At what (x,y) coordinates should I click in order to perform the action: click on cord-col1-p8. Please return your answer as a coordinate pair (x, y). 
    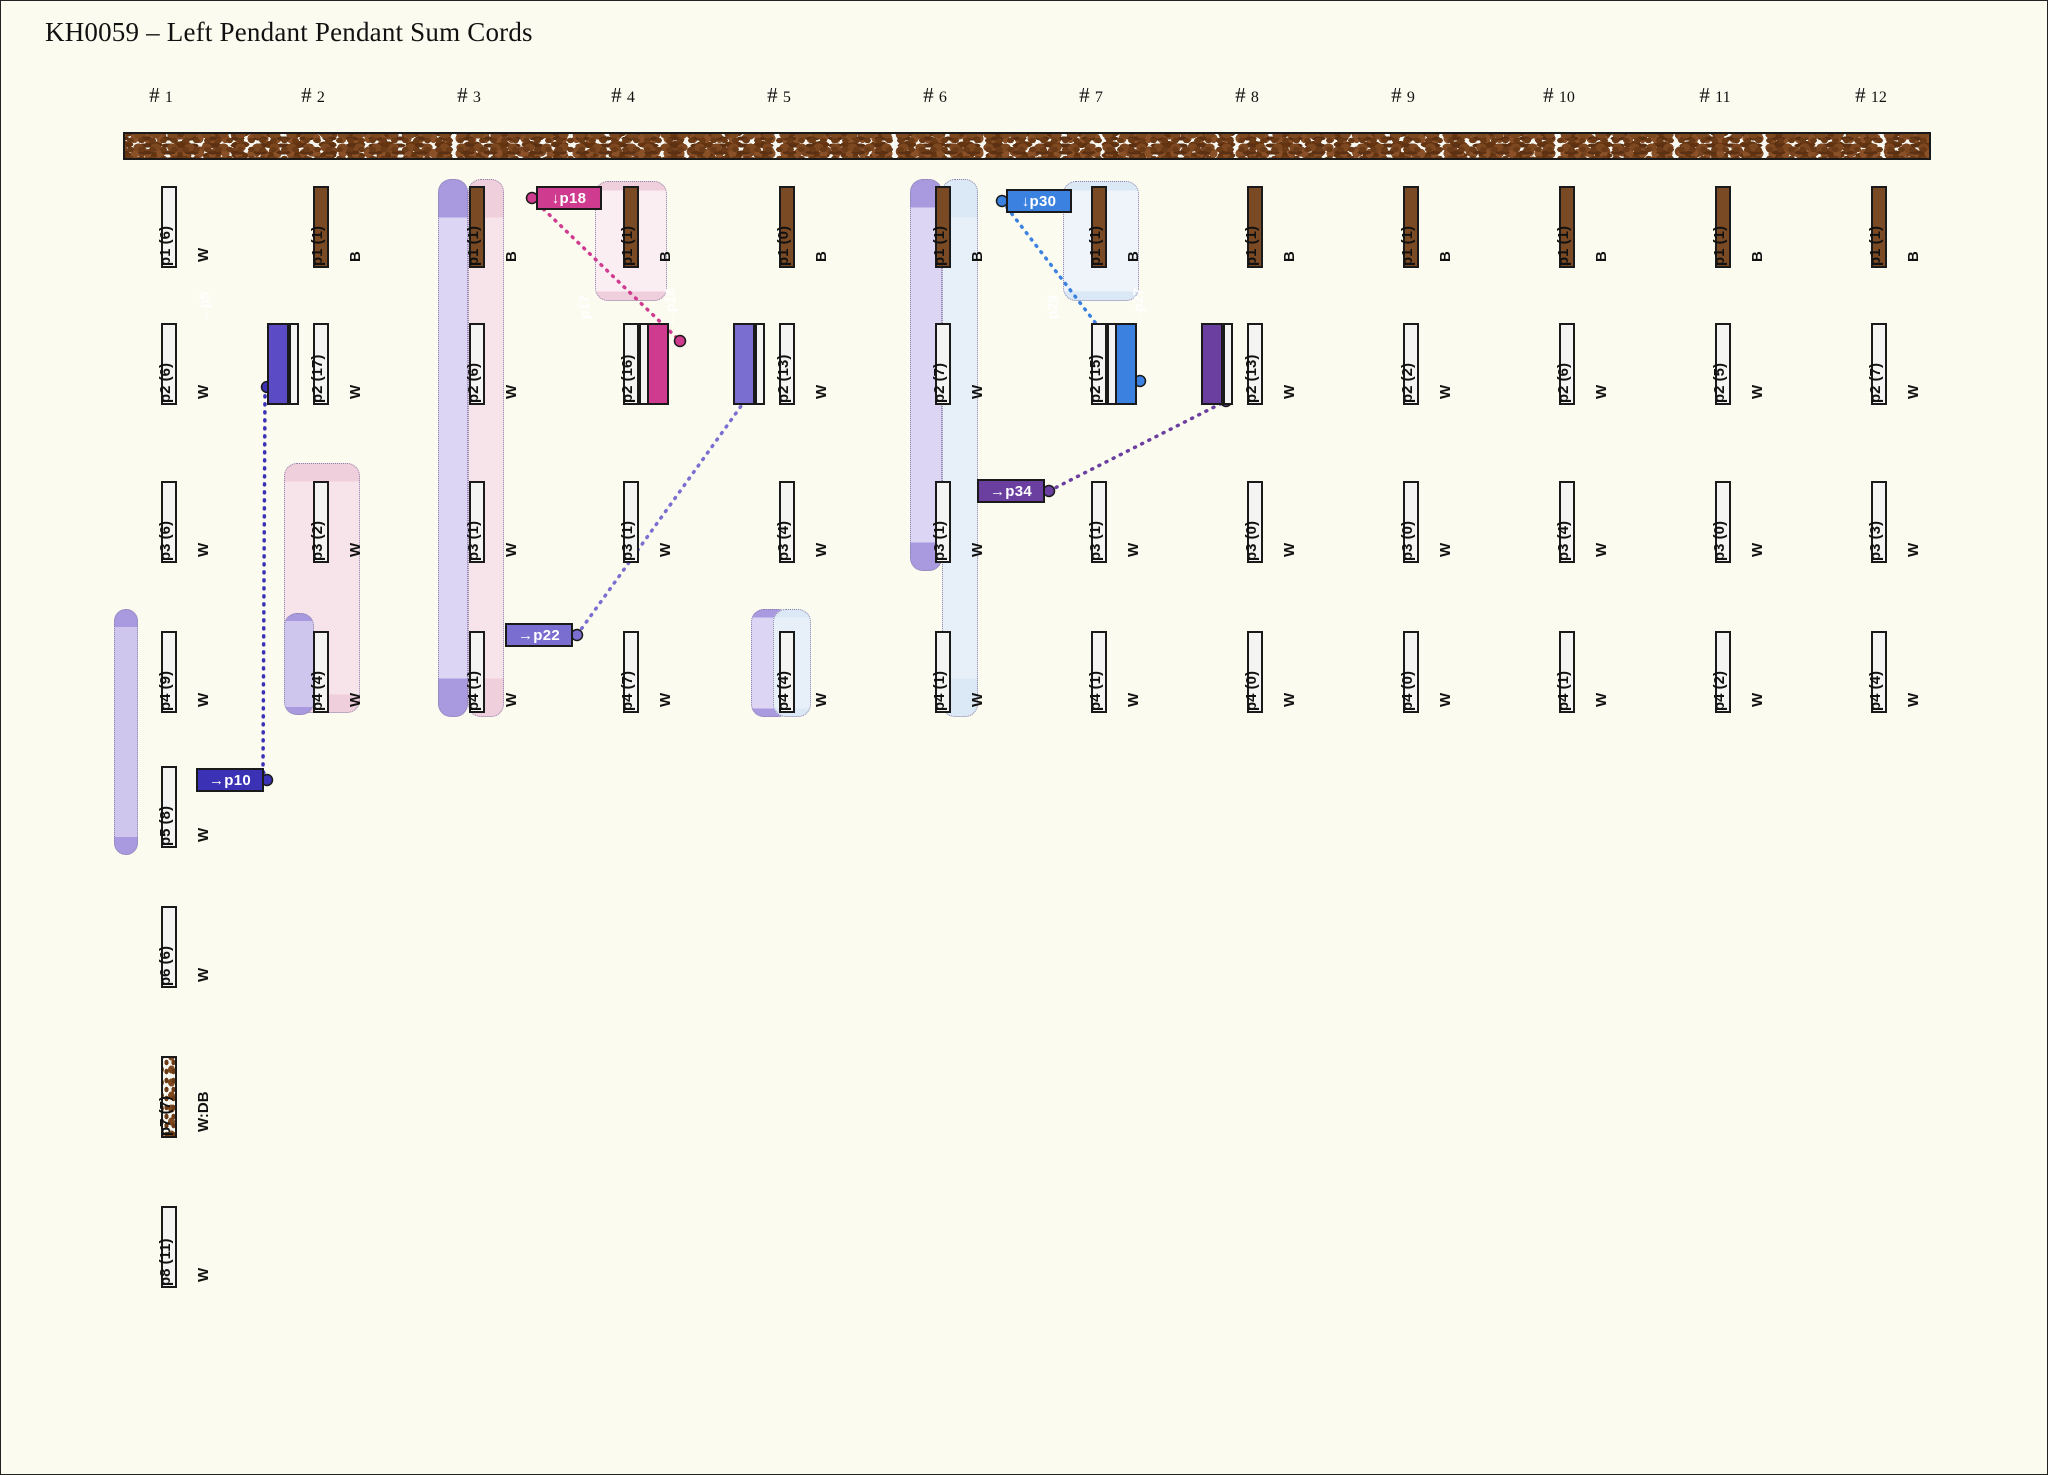
    Looking at the image, I should click on (169, 1247).